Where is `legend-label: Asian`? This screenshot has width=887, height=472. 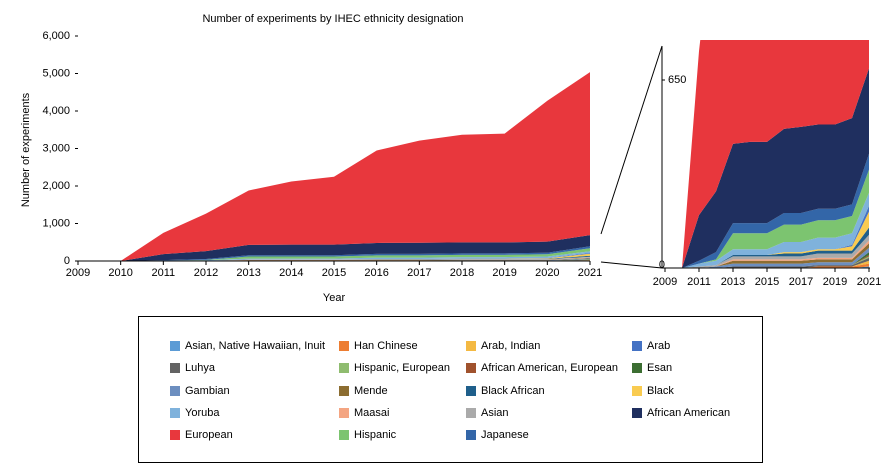
legend-label: Asian is located at coordinates (495, 413).